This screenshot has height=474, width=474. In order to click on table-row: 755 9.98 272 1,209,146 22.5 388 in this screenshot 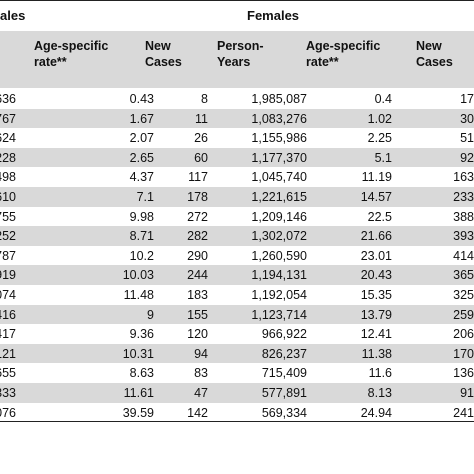, I will do `click(237, 217)`.